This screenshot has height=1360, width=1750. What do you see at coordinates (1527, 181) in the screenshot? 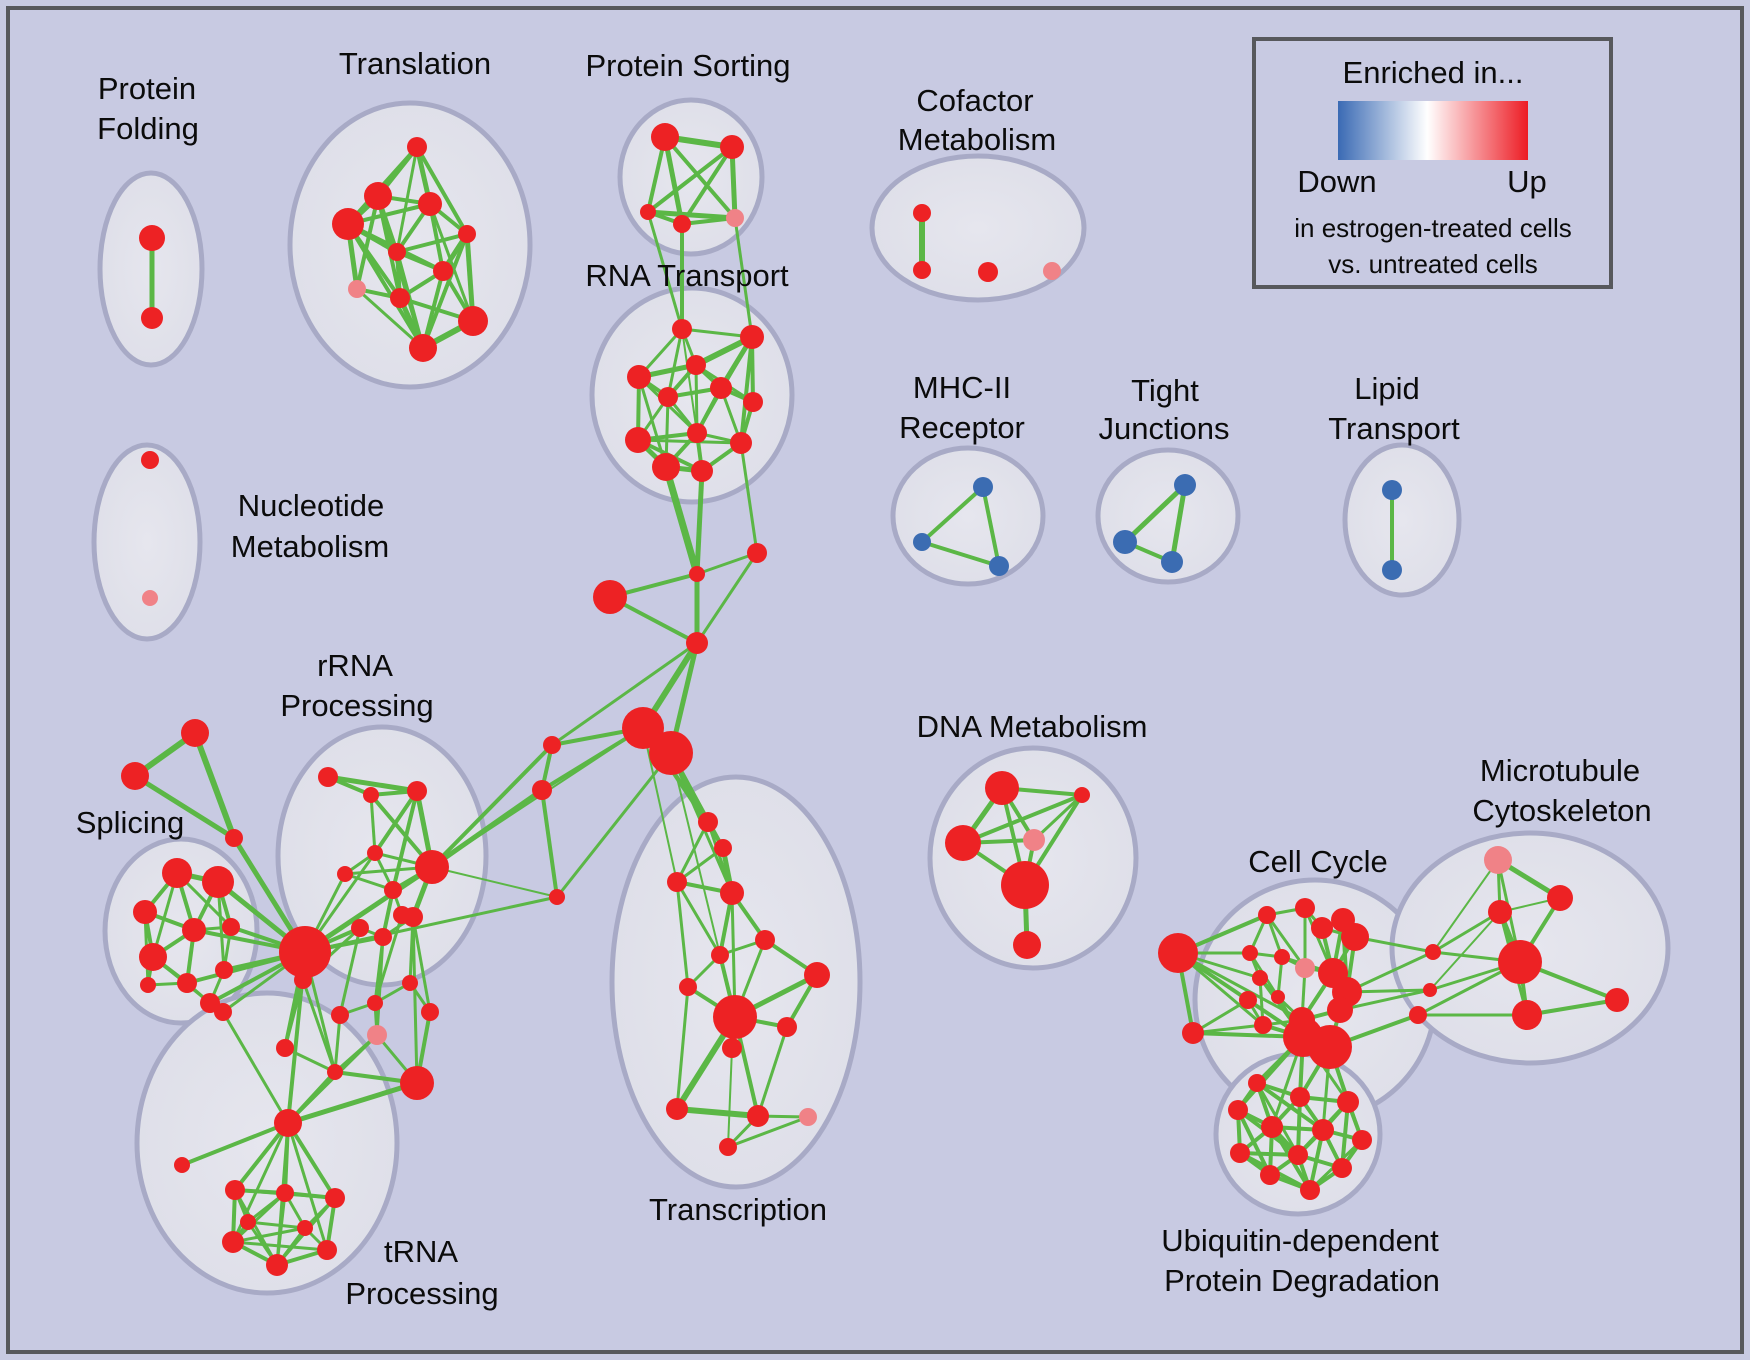
I see `legend-up-label: Up` at bounding box center [1527, 181].